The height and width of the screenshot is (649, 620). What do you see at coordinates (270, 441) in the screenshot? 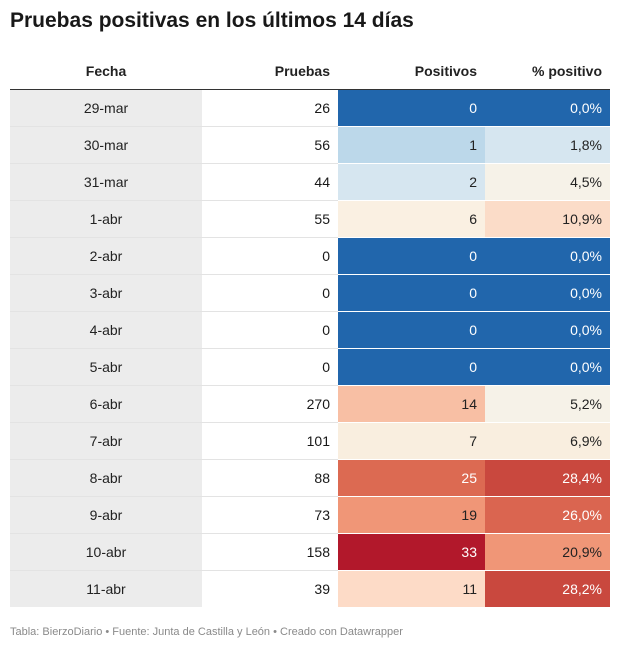
I see `cell-pruebas: 101` at bounding box center [270, 441].